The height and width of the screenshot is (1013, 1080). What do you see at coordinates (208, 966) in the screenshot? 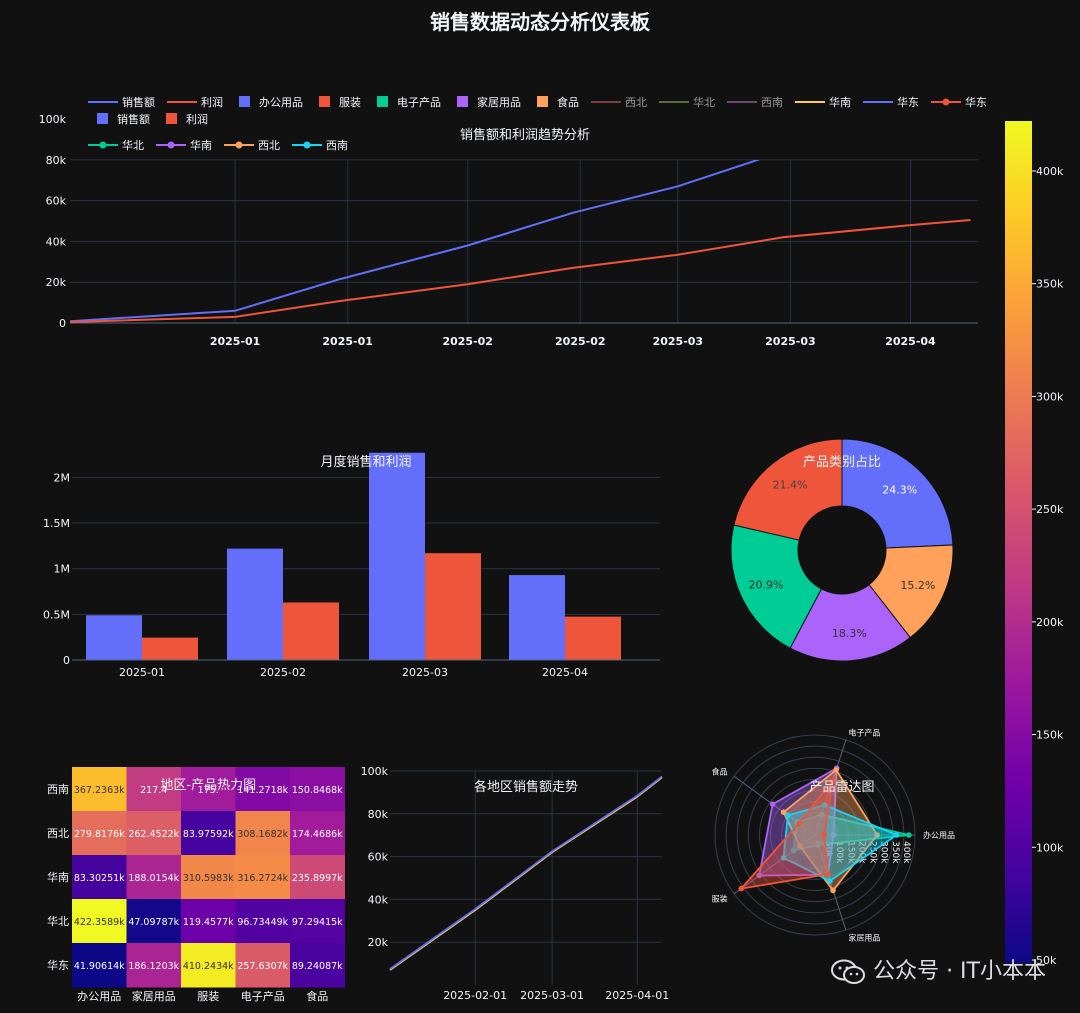
I see `cell-label: 410.2434k` at bounding box center [208, 966].